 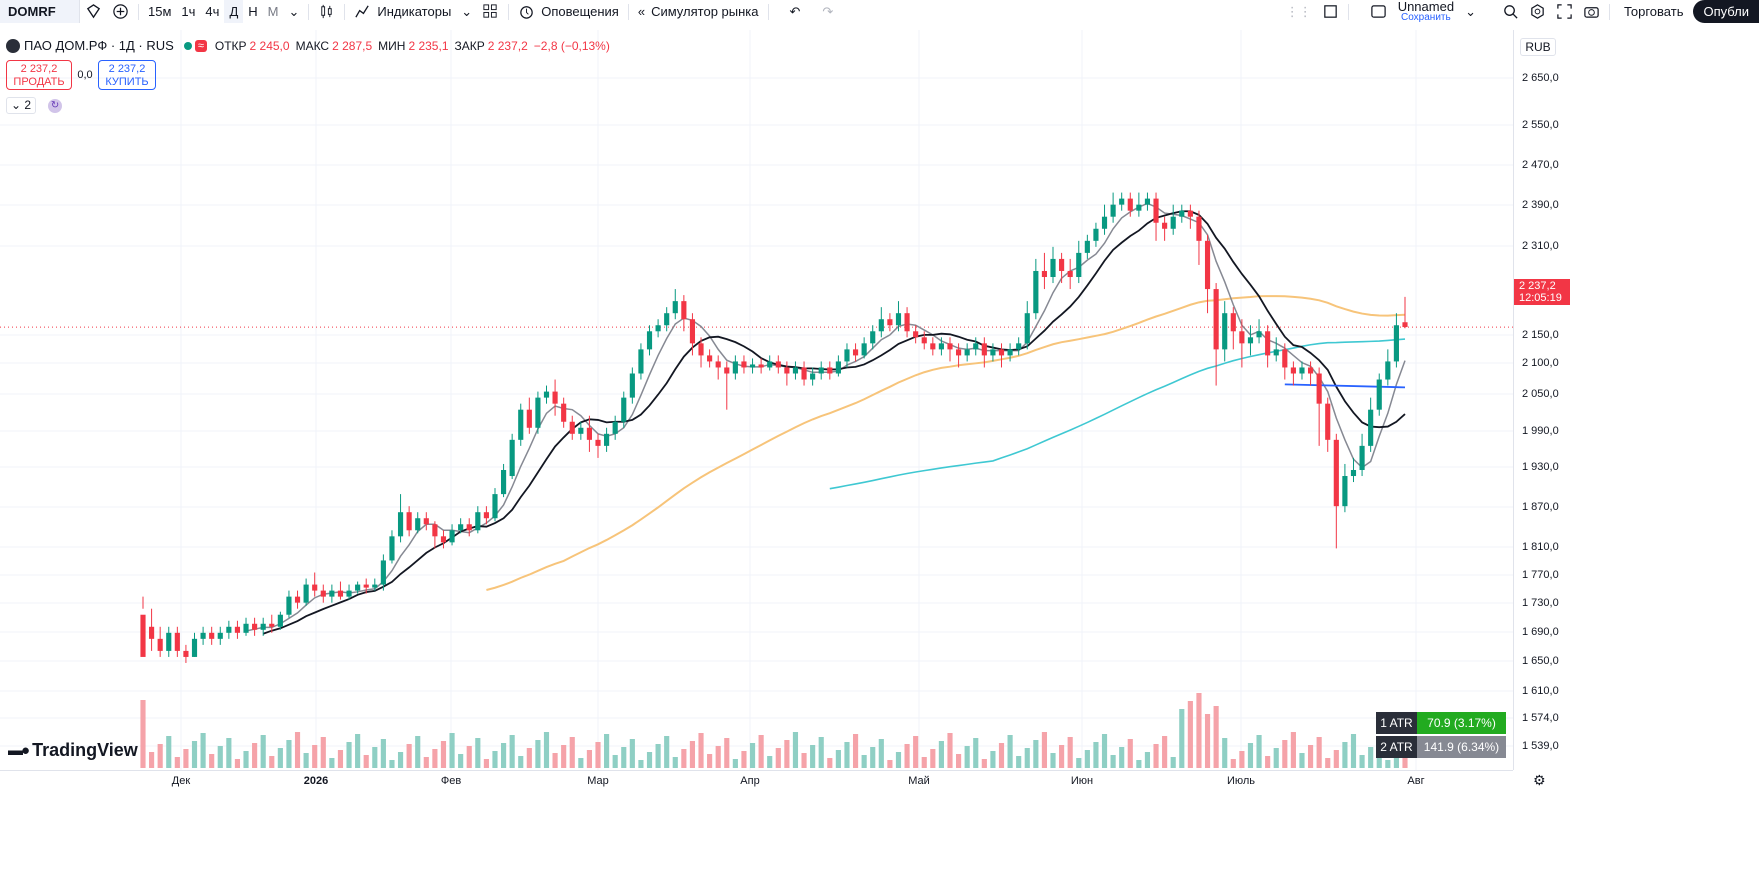 What do you see at coordinates (73, 750) in the screenshot?
I see `tradingview-logo: ▬● TradingView` at bounding box center [73, 750].